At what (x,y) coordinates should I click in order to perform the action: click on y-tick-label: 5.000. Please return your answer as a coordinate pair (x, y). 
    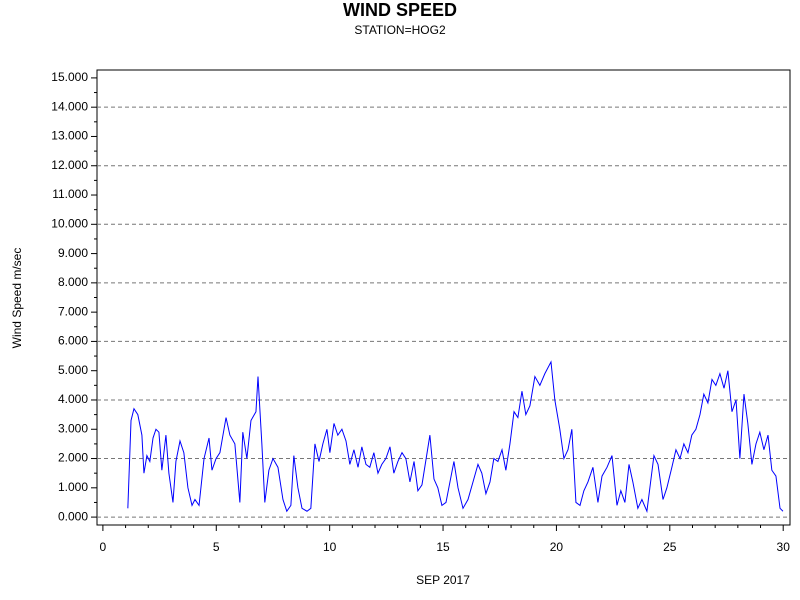
    Looking at the image, I should click on (73, 370).